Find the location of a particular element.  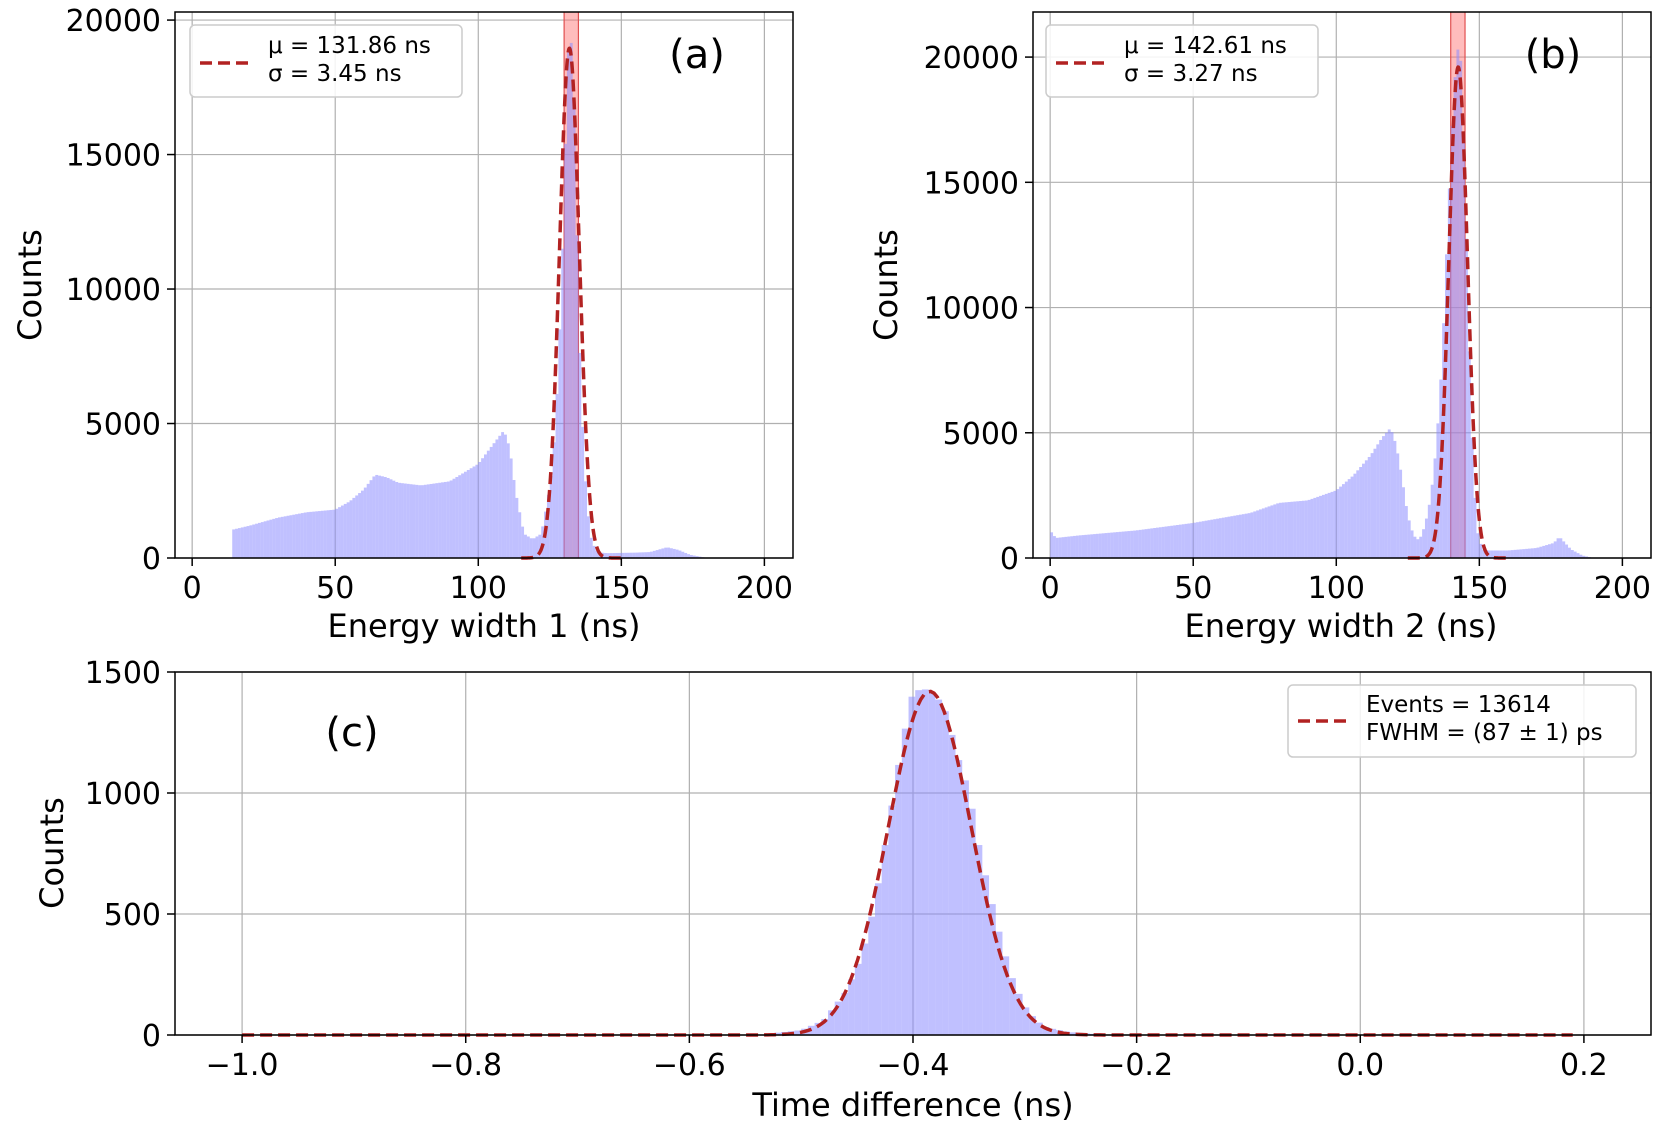

histogram-bars-a is located at coordinates (470, 300).